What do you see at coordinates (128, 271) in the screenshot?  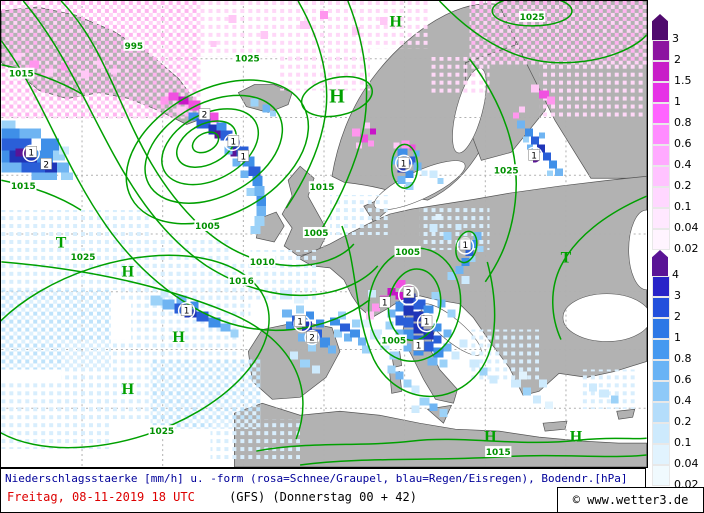 I see `pressure-center-high: H` at bounding box center [128, 271].